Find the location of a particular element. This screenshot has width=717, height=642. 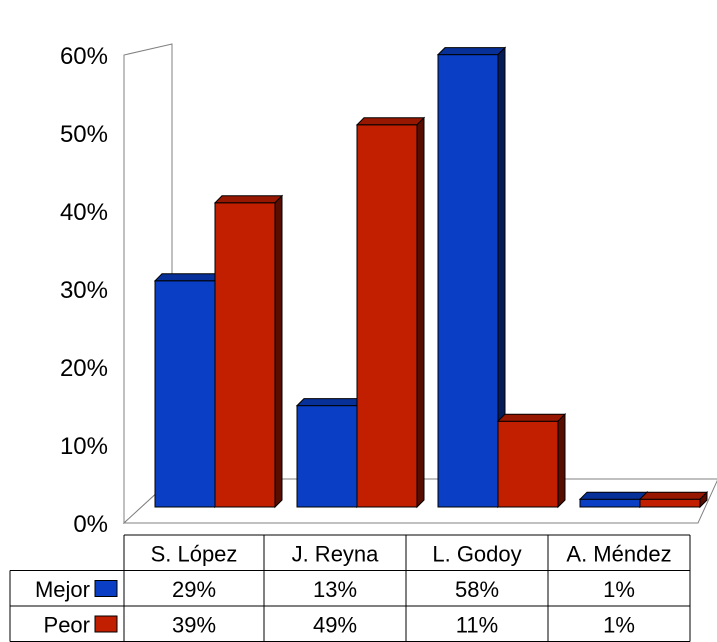

data-label: 58% is located at coordinates (477, 589).